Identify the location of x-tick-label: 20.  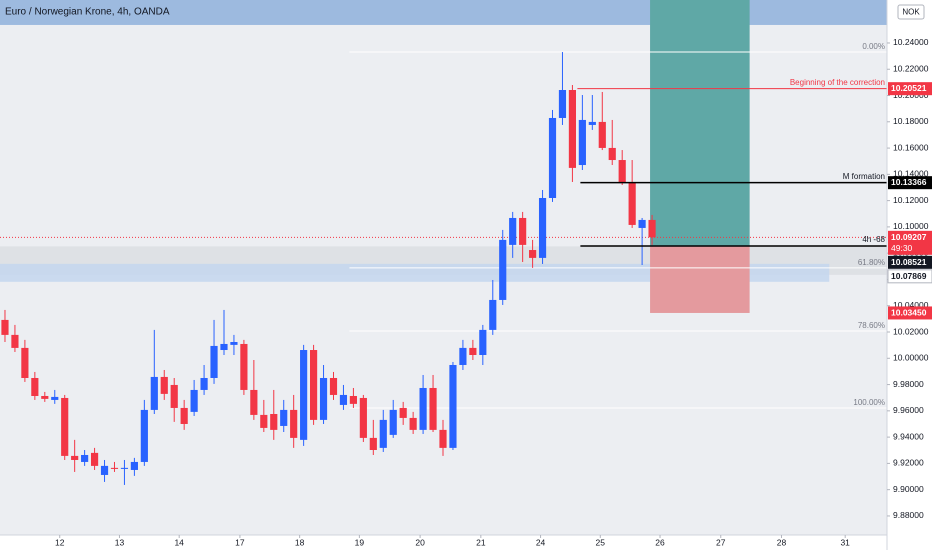
(420, 542).